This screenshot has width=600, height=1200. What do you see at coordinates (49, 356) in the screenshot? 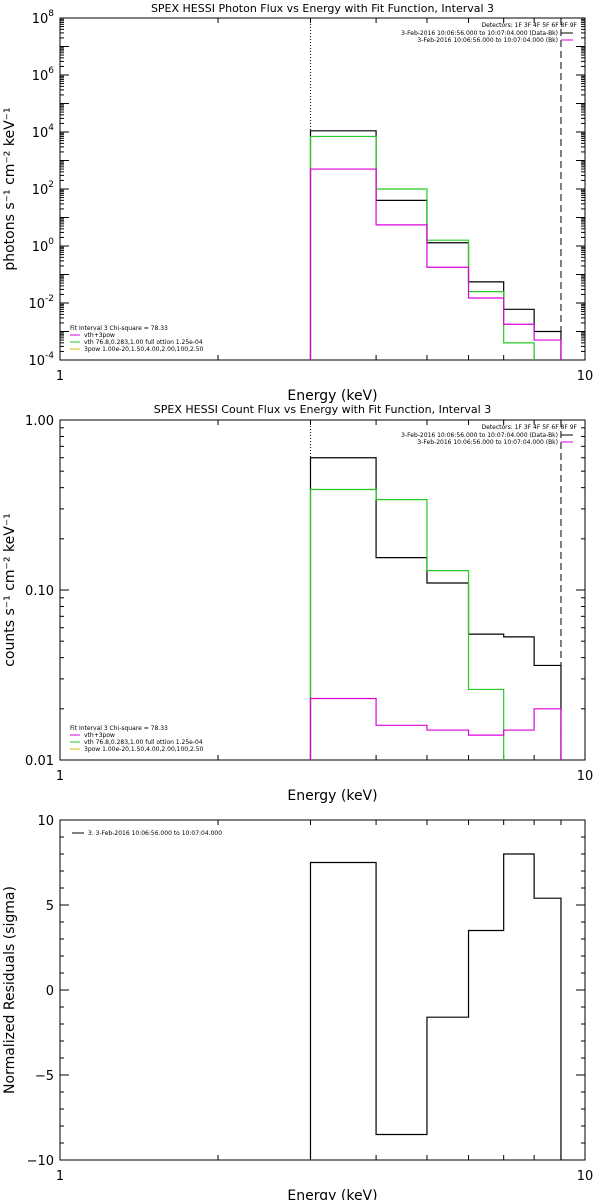
I see `y-tick-exponent: -4` at bounding box center [49, 356].